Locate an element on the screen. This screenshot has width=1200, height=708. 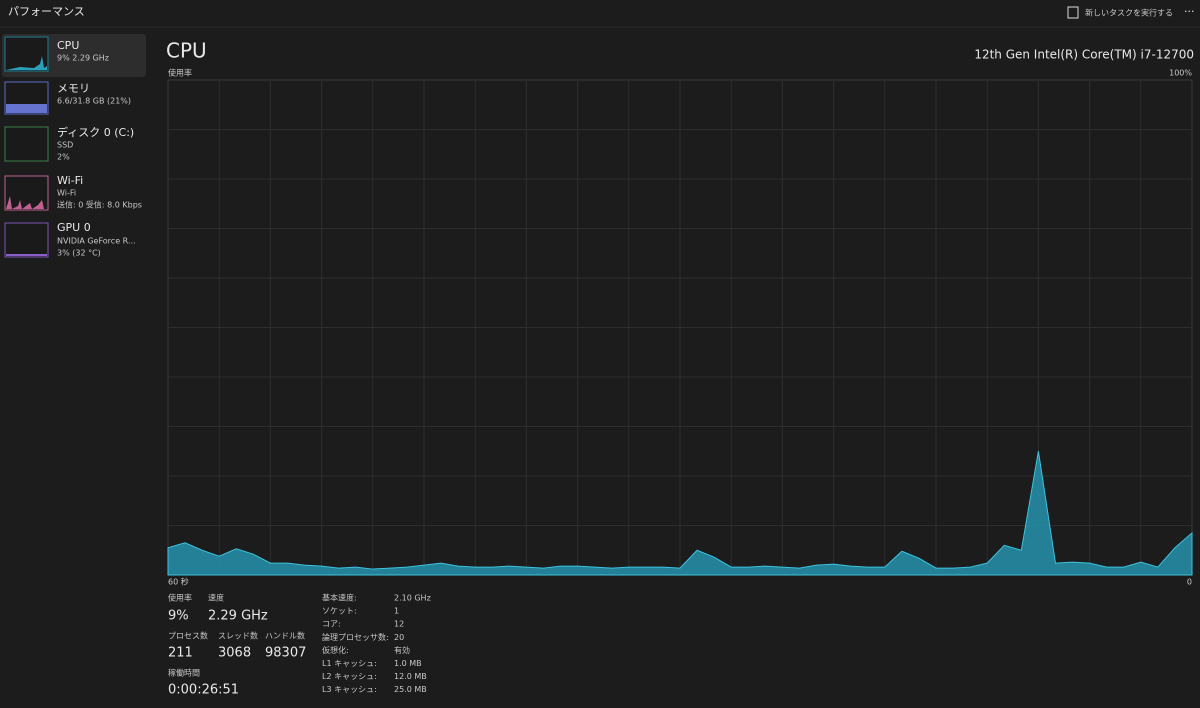
item-name: メモリ is located at coordinates (73, 88).